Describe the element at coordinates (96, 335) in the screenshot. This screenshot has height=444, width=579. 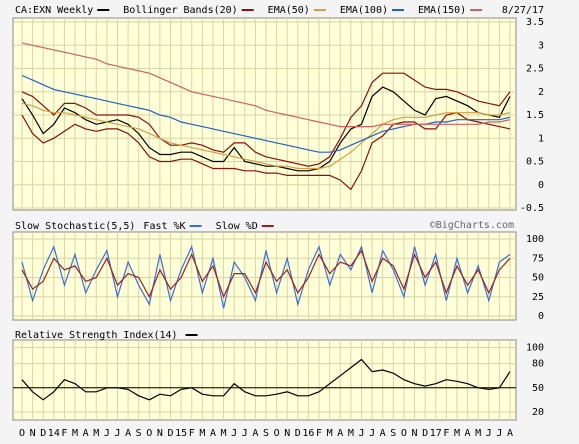
I see `panel-title: Relative Strength Index(14)` at that location.